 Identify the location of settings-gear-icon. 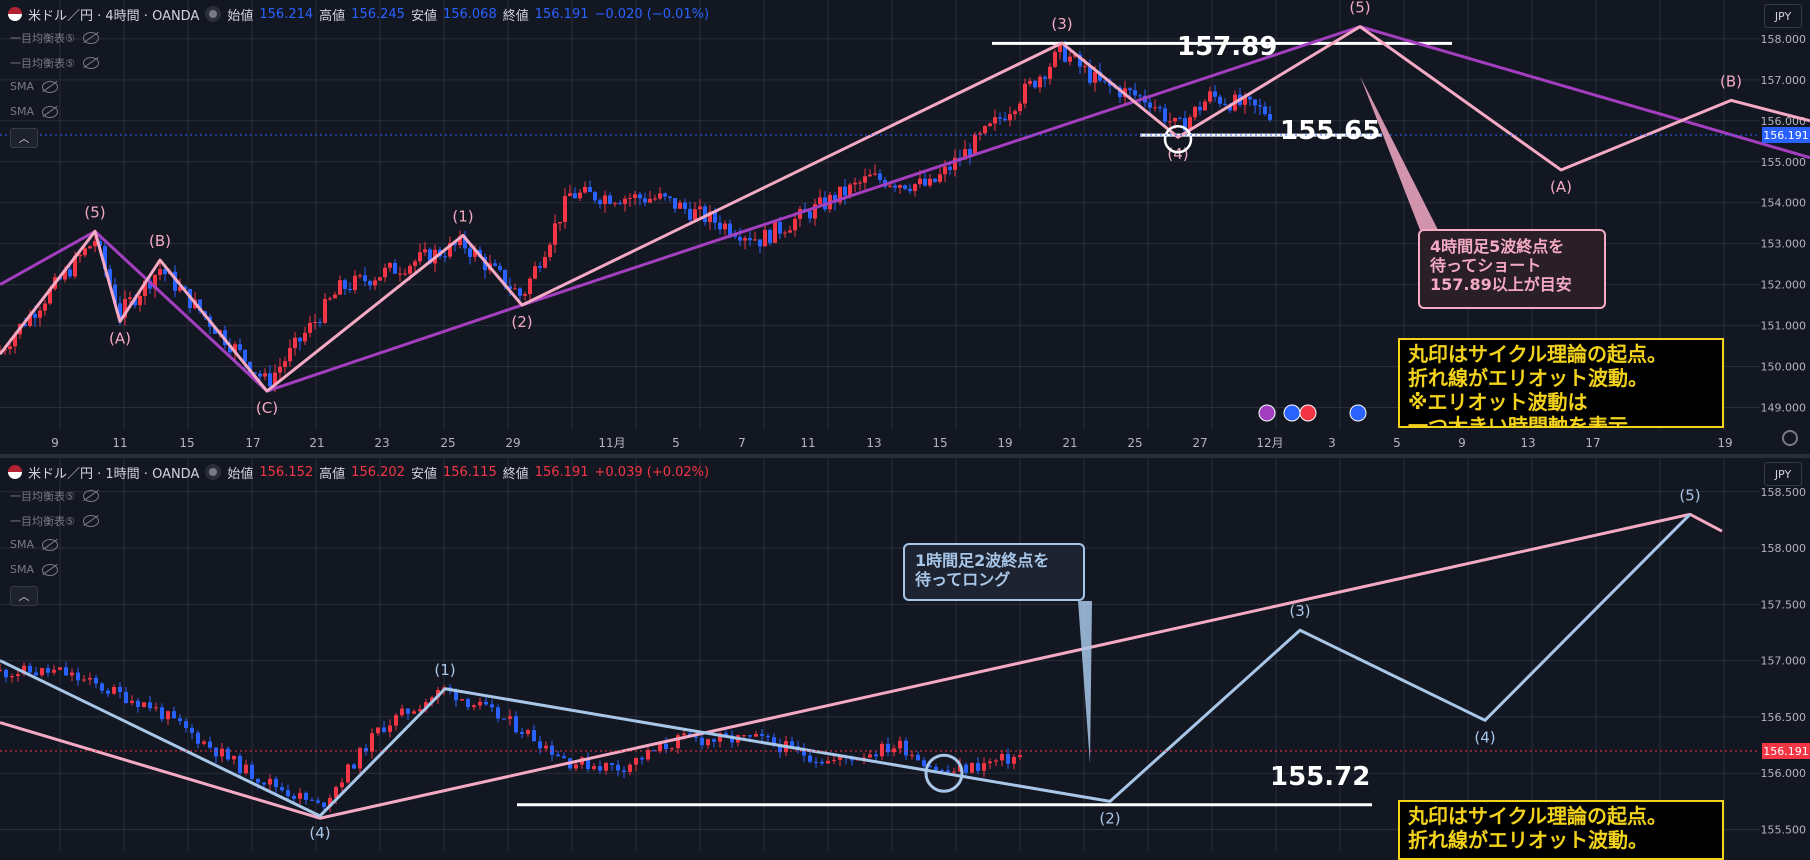
(1790, 438).